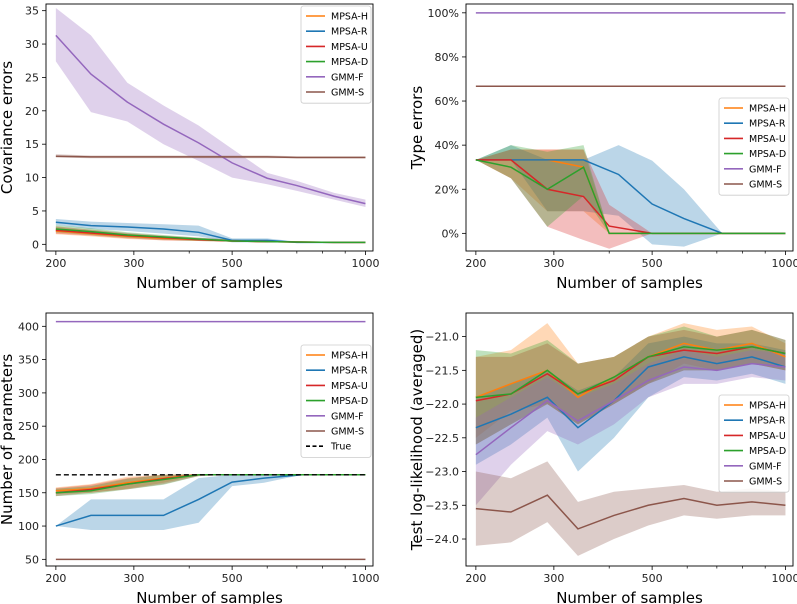  Describe the element at coordinates (450, 233) in the screenshot. I see `y-tick-label: 0%` at that location.